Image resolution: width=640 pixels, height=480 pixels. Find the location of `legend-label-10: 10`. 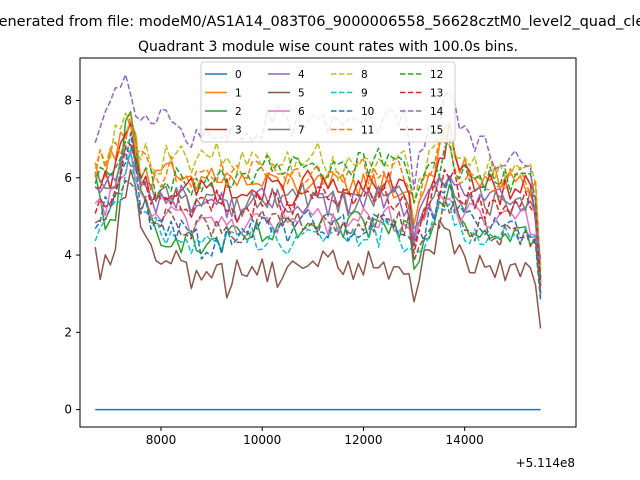

legend-label-10: 10 is located at coordinates (367, 112).